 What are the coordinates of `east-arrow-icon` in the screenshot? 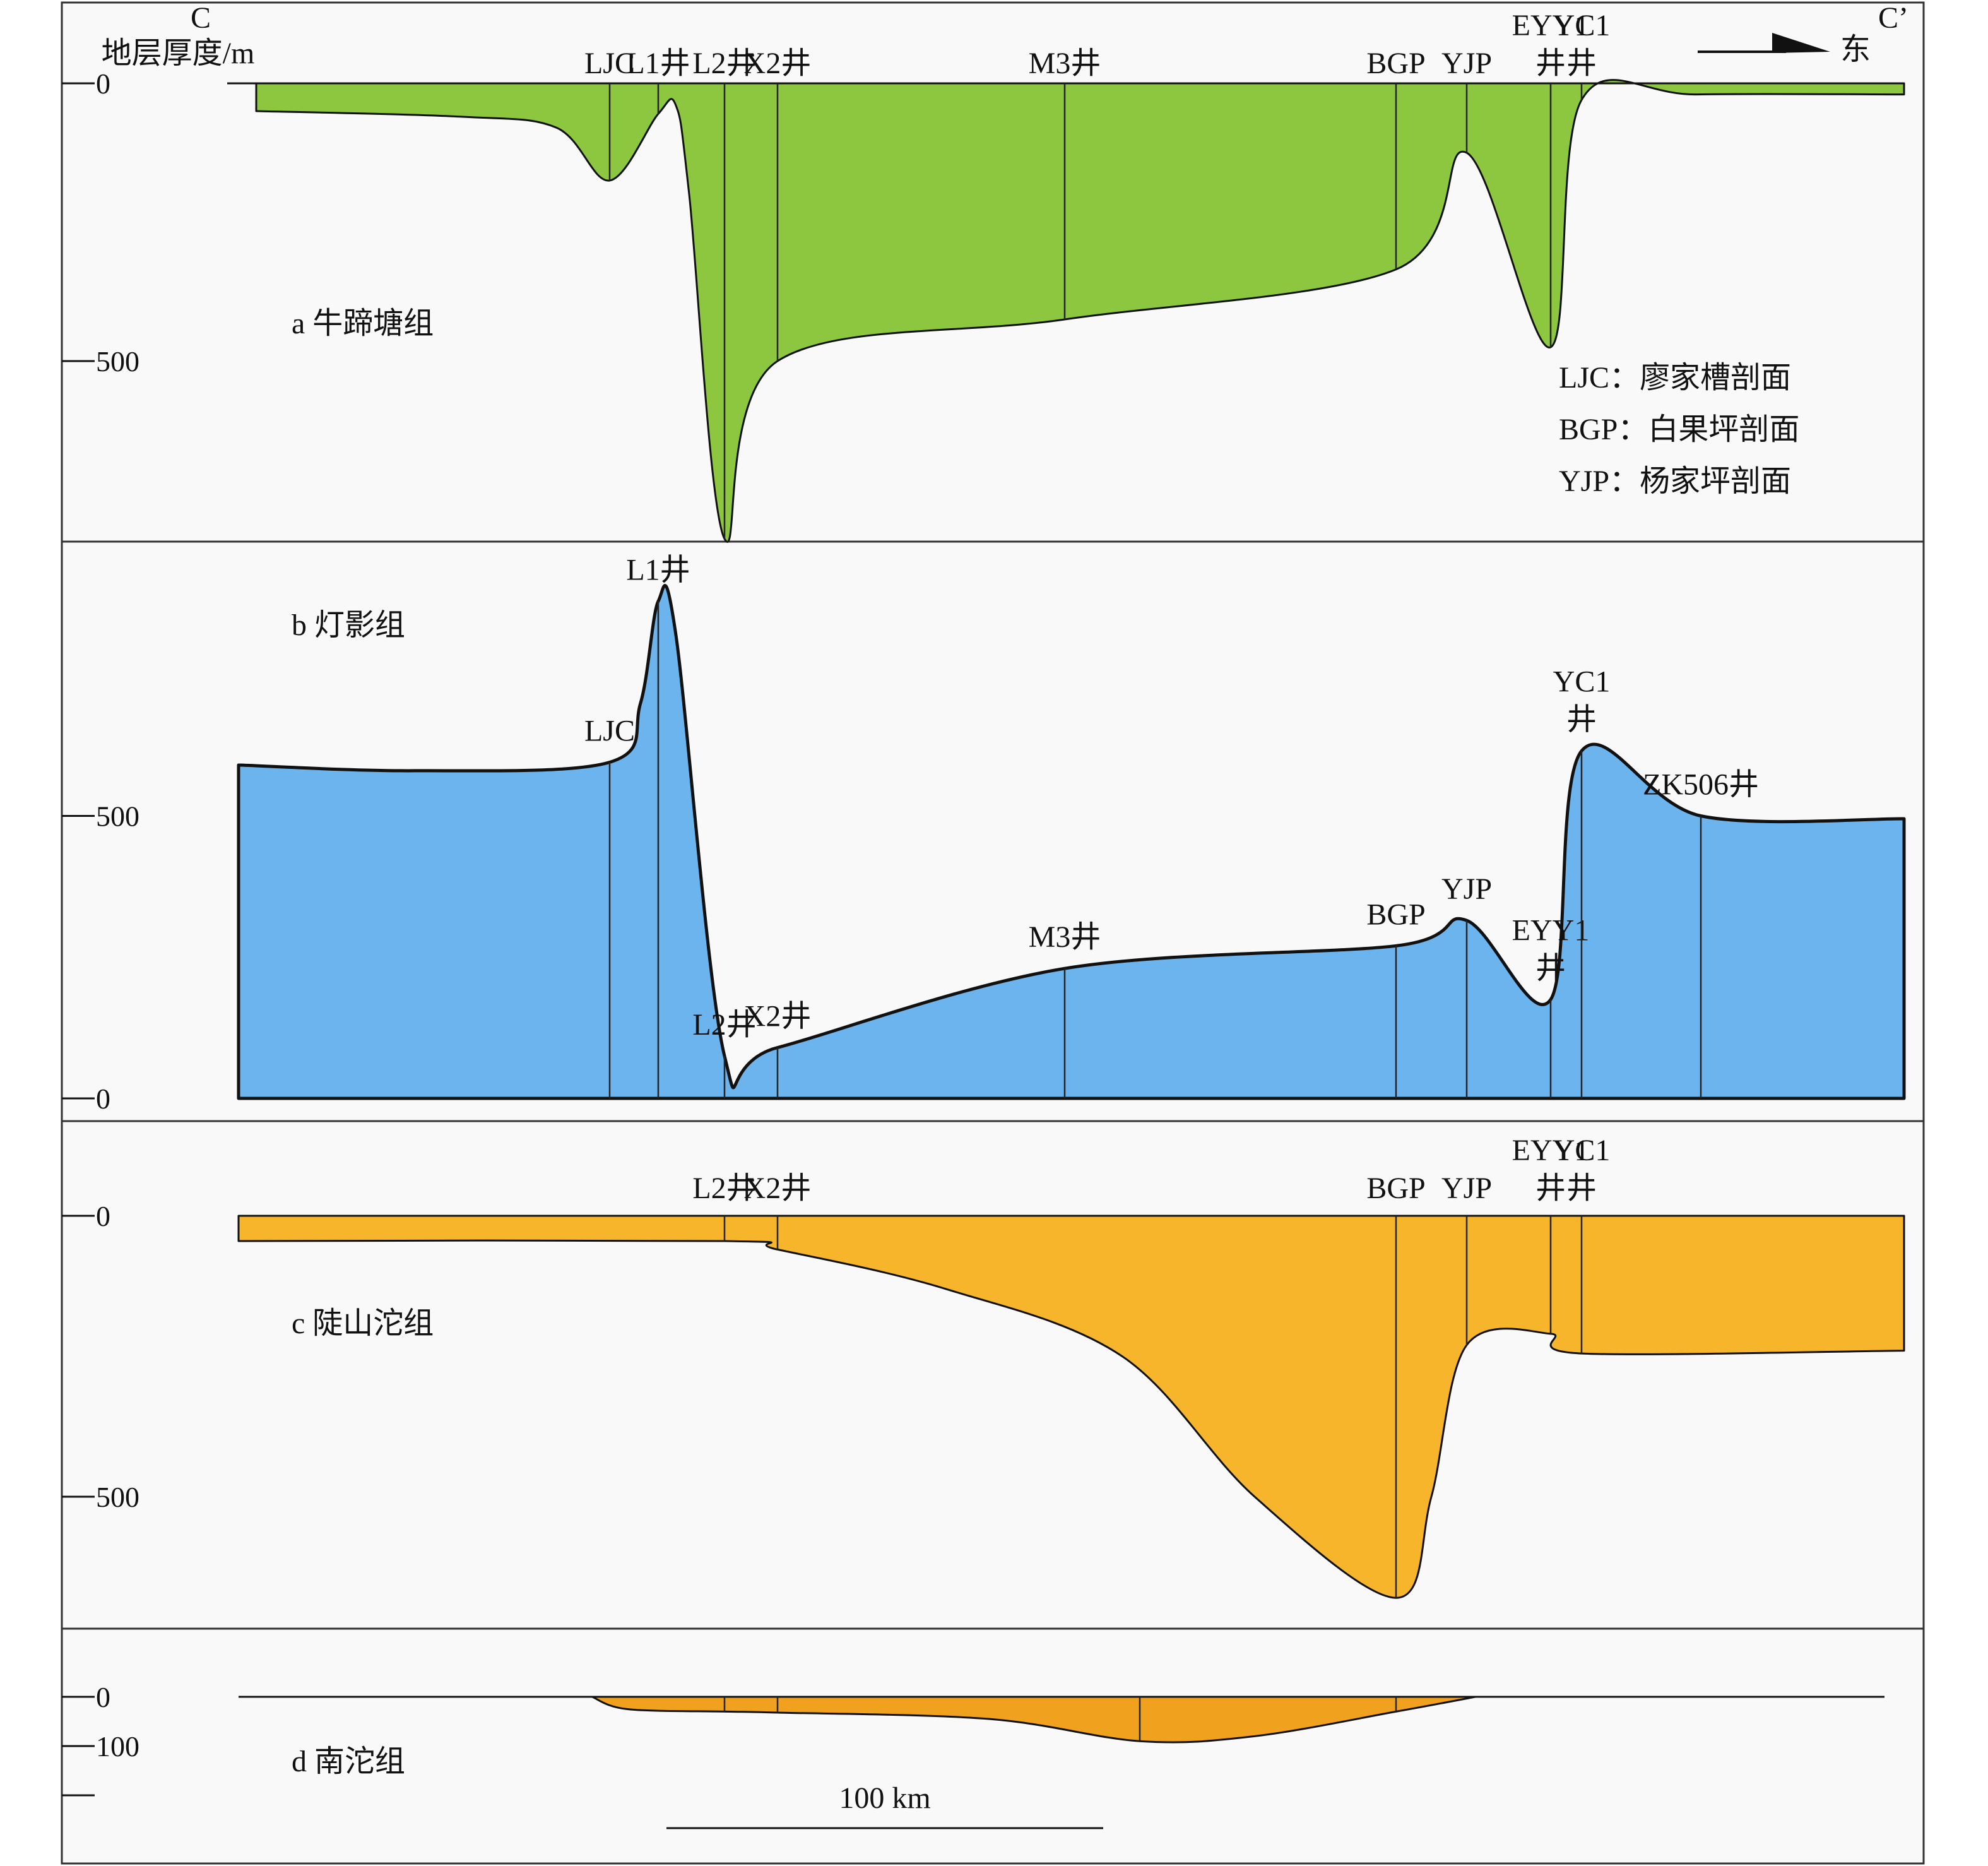 It's located at (1764, 43).